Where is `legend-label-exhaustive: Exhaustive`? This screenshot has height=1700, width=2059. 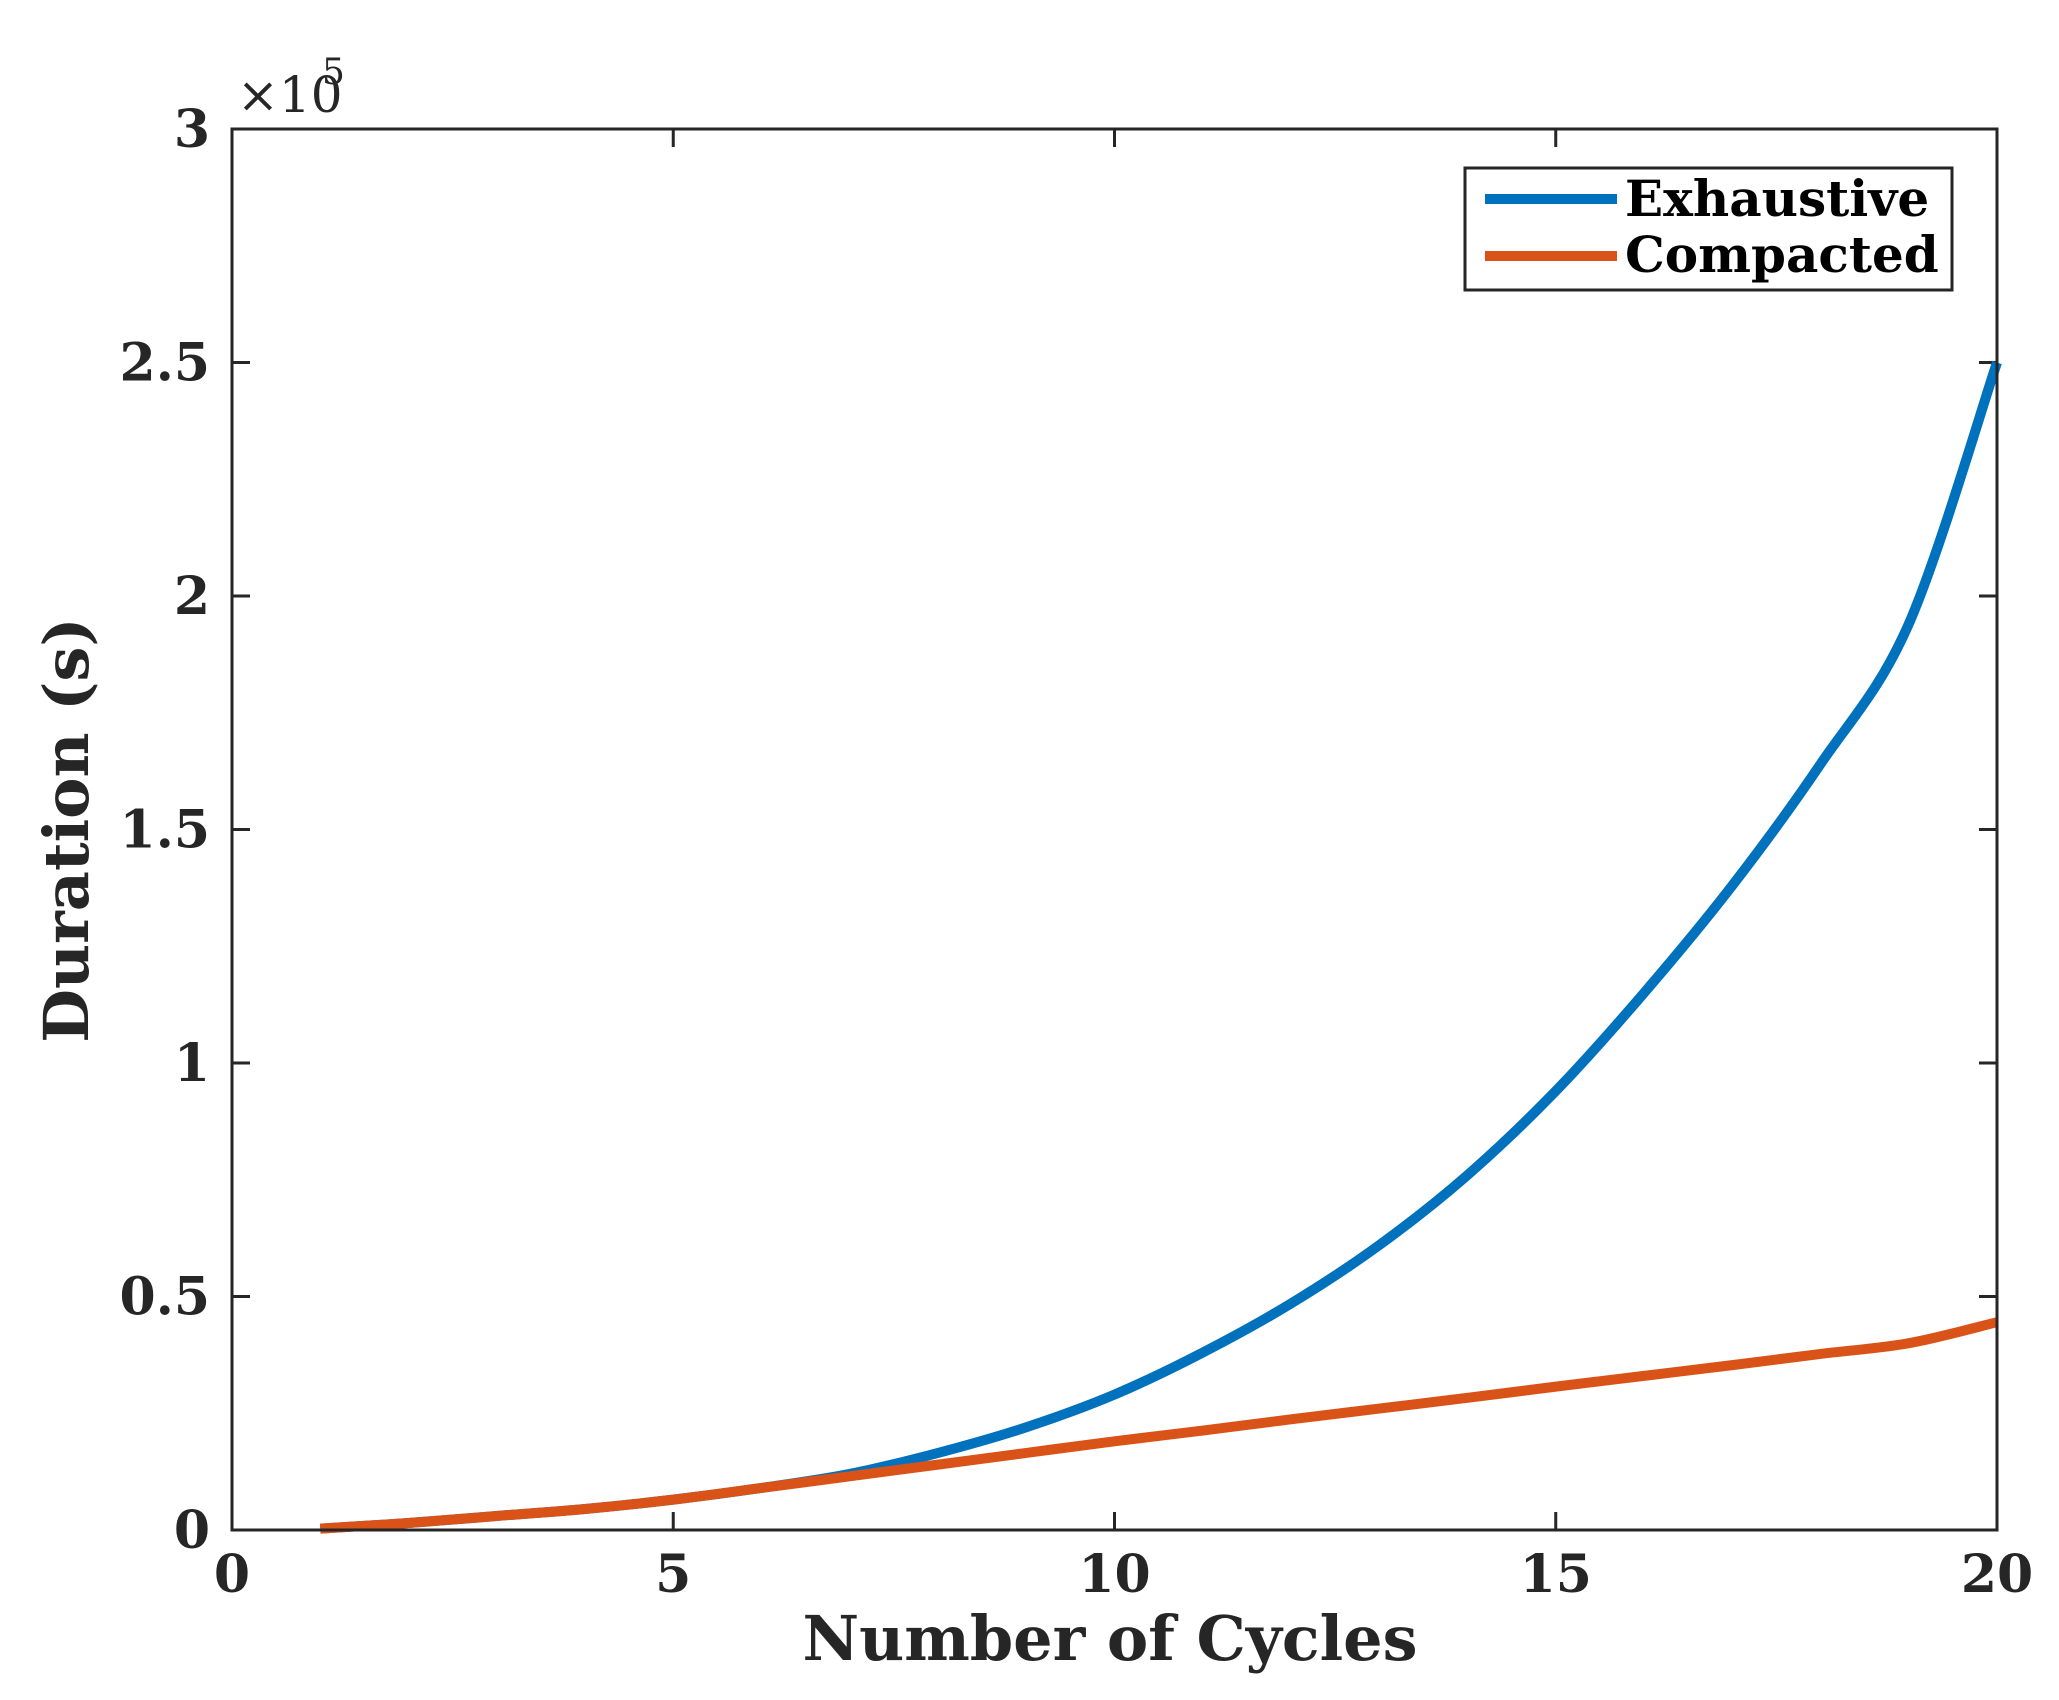 legend-label-exhaustive: Exhaustive is located at coordinates (1777, 198).